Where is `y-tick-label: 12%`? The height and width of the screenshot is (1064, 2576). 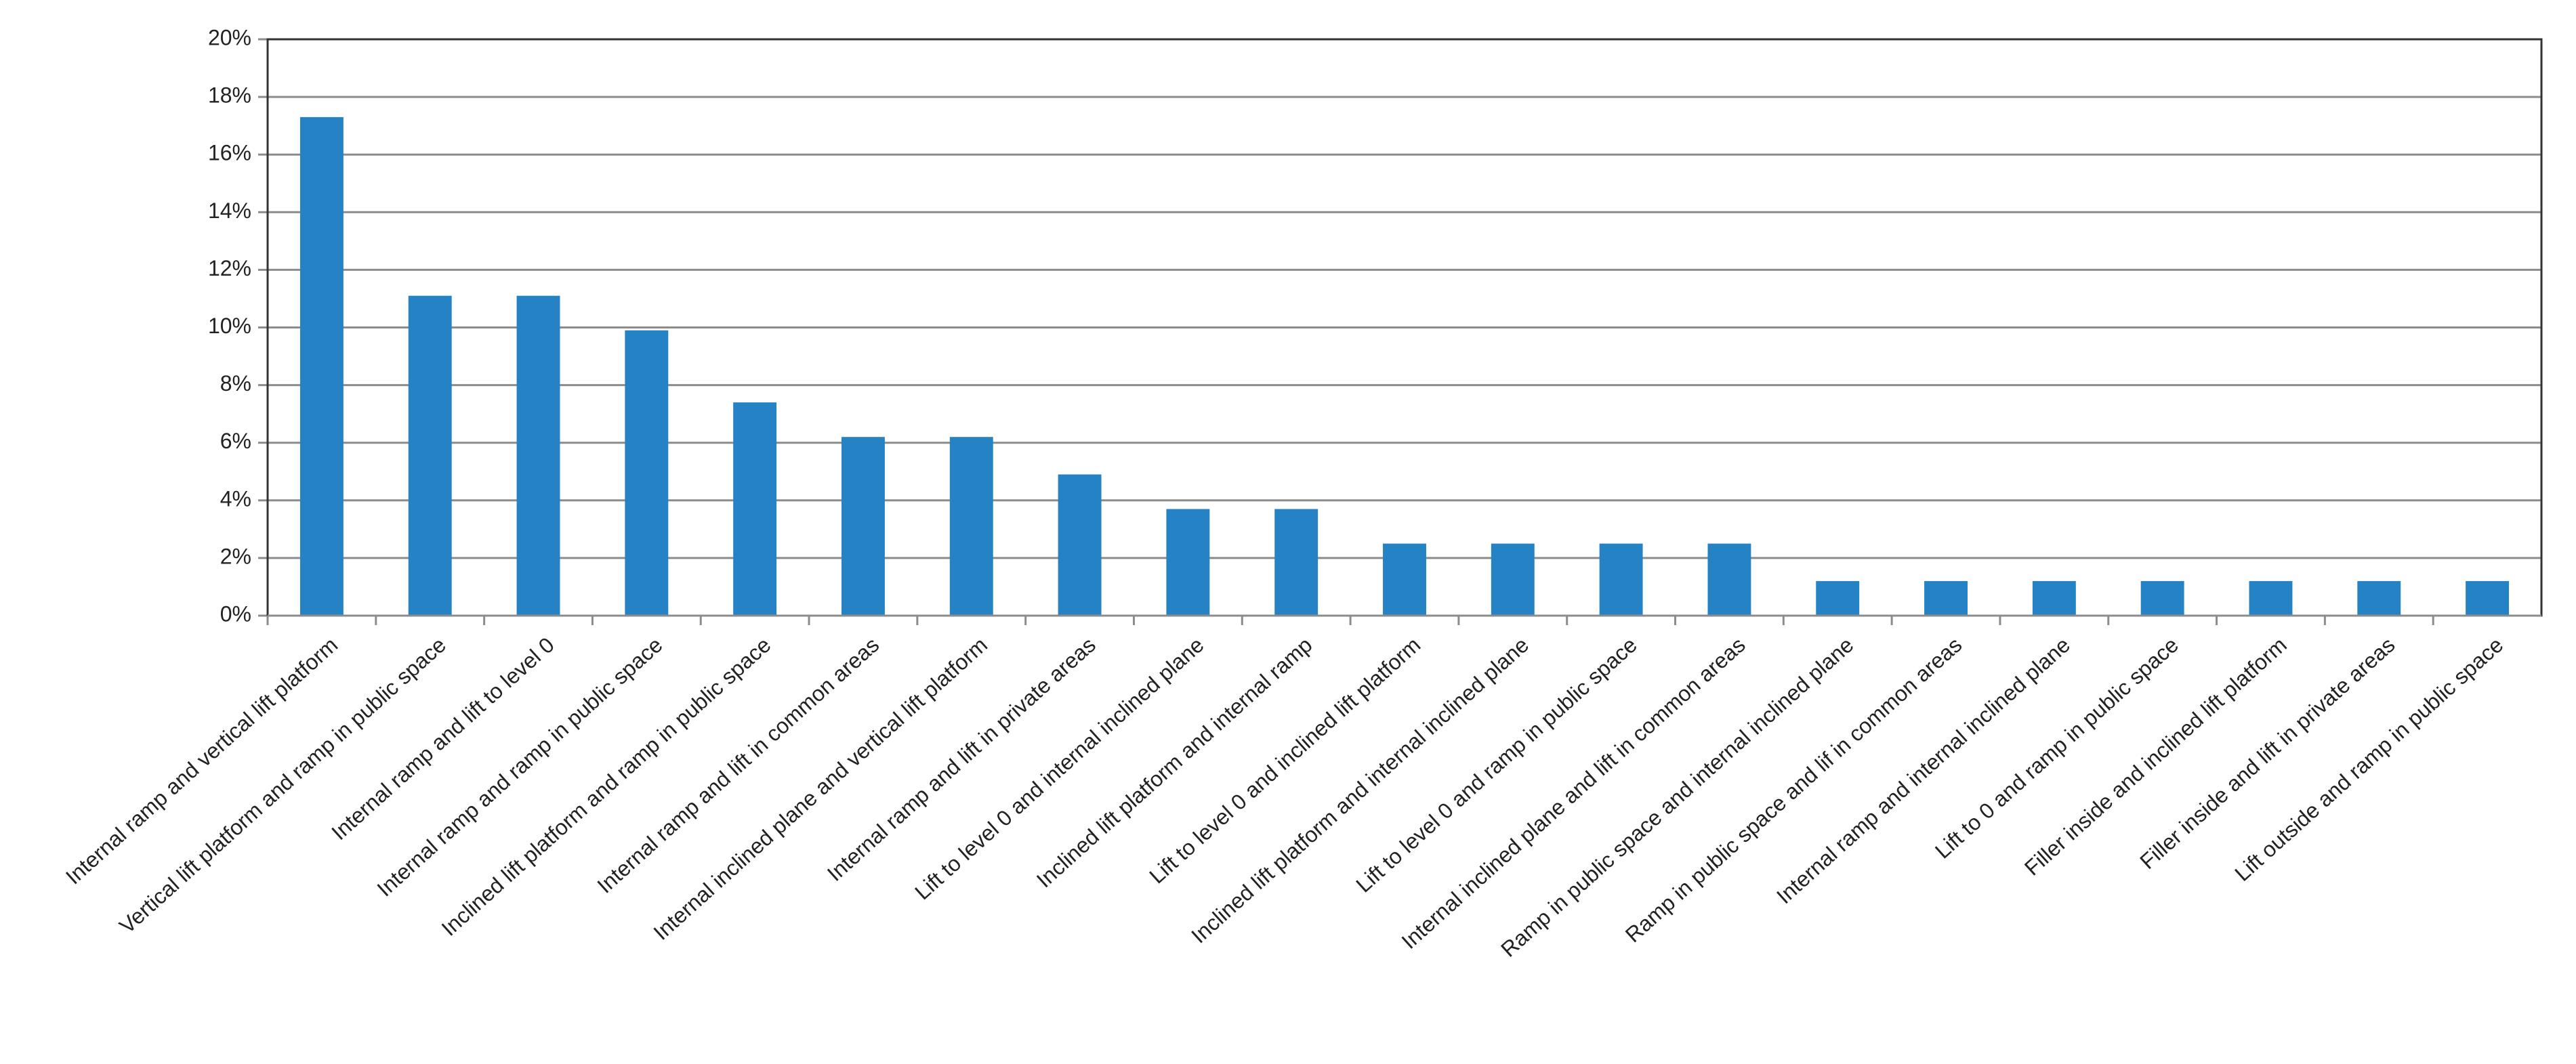
y-tick-label: 12% is located at coordinates (229, 268).